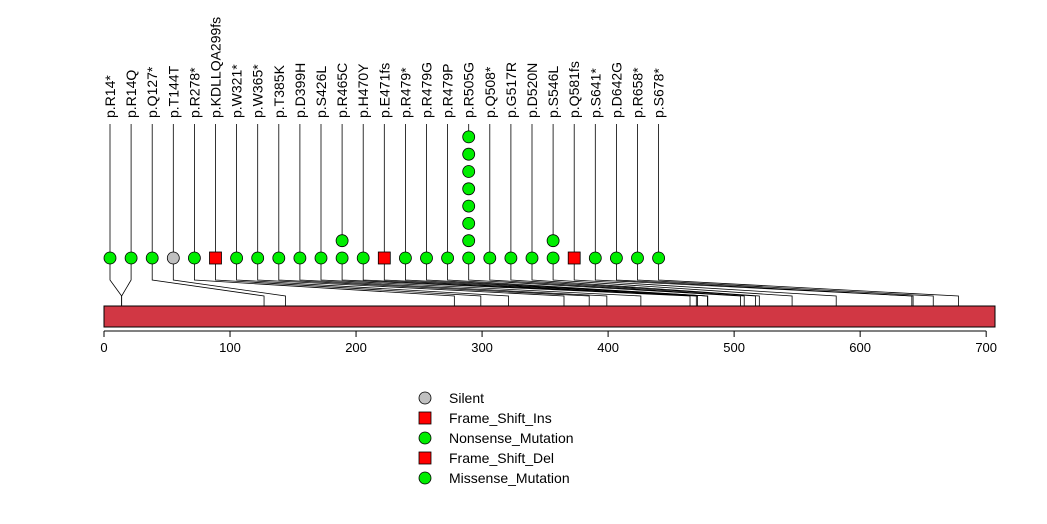 The image size is (1047, 524). Describe the element at coordinates (173, 91) in the screenshot. I see `mutation-label: p.T144T` at that location.